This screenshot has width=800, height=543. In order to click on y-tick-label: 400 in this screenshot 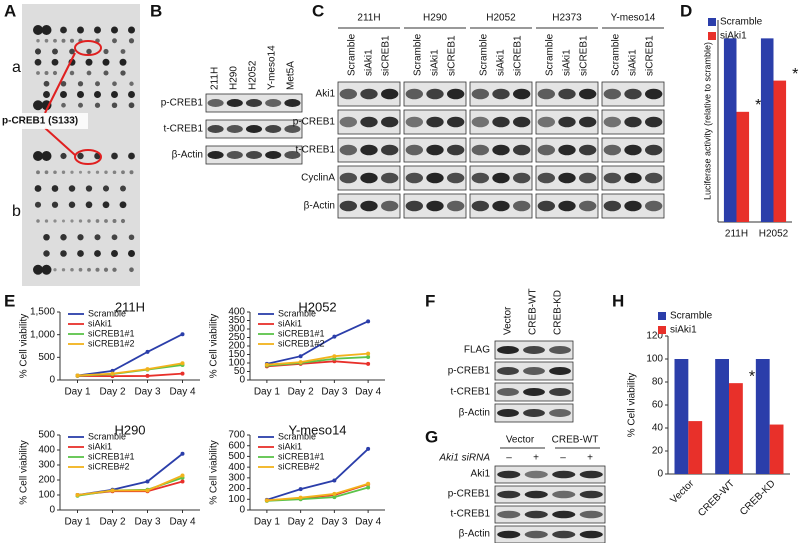, I will do `click(46, 450)`.